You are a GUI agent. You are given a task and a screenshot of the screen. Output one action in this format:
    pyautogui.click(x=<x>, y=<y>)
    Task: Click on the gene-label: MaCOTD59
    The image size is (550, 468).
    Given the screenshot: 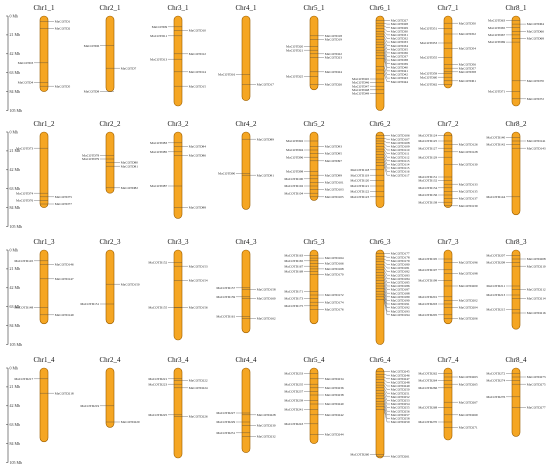 What is the action you would take?
    pyautogui.click(x=428, y=74)
    